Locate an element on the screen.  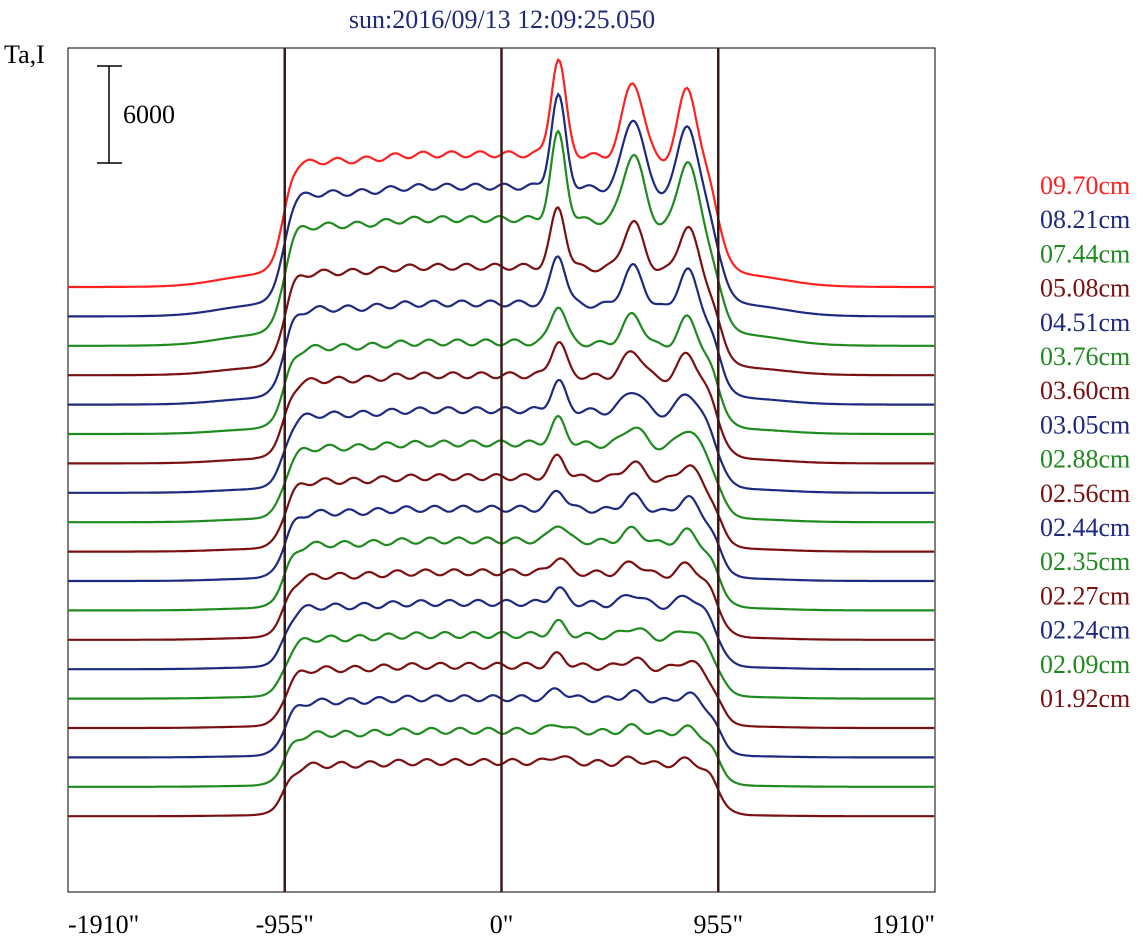
x-tick-label: 1910" is located at coordinates (903, 924).